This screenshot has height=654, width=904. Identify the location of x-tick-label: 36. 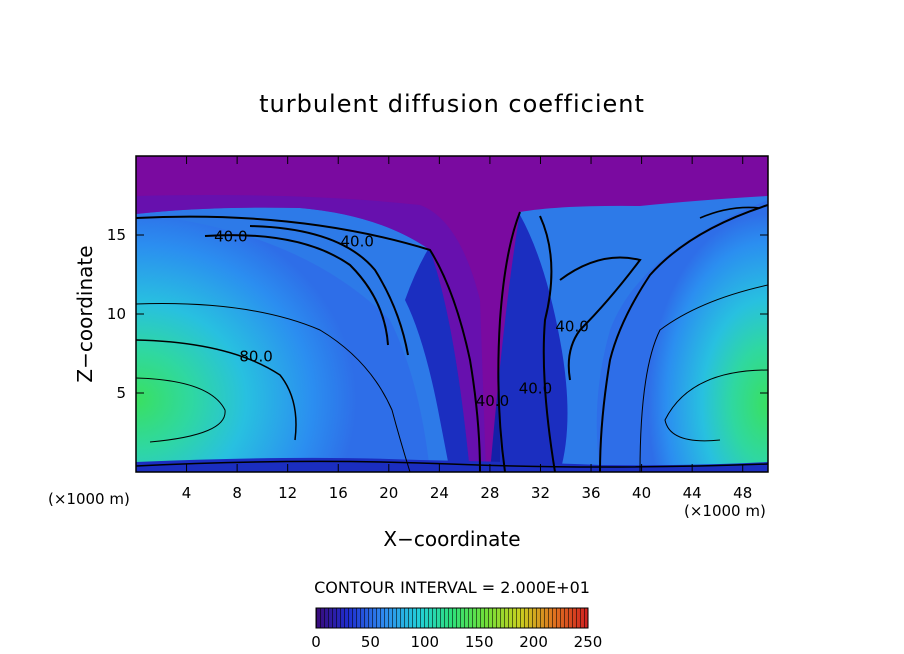
(590, 493).